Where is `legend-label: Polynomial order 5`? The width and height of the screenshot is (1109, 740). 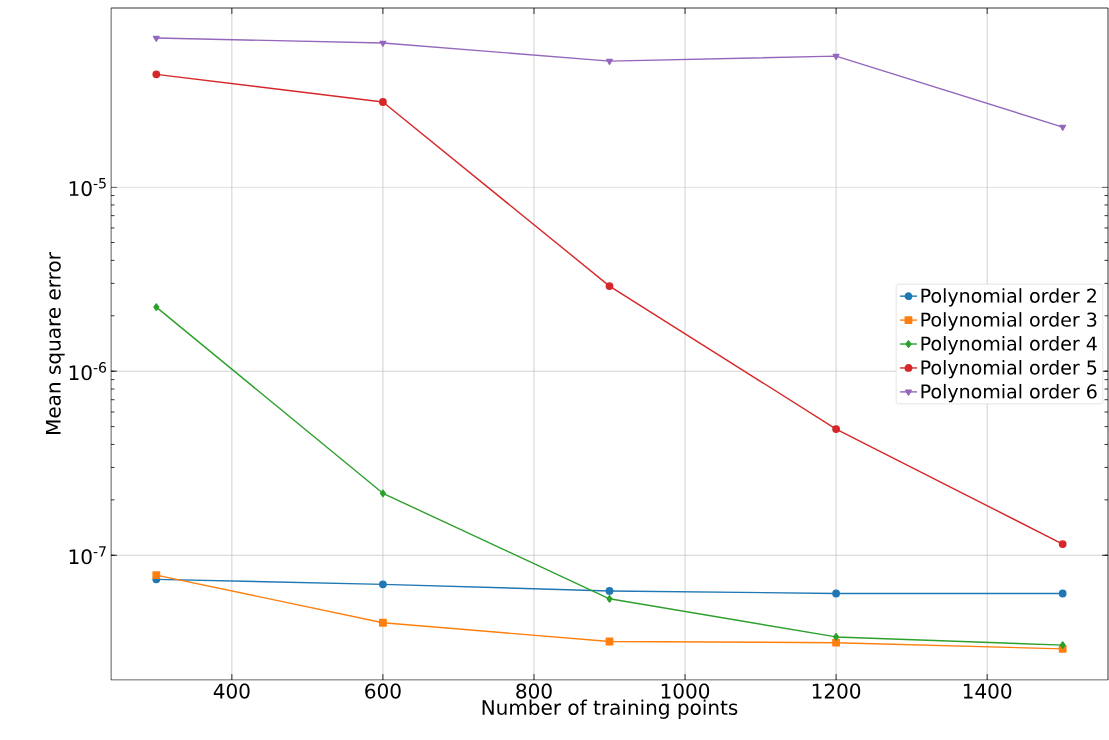
legend-label: Polynomial order 5 is located at coordinates (1009, 369).